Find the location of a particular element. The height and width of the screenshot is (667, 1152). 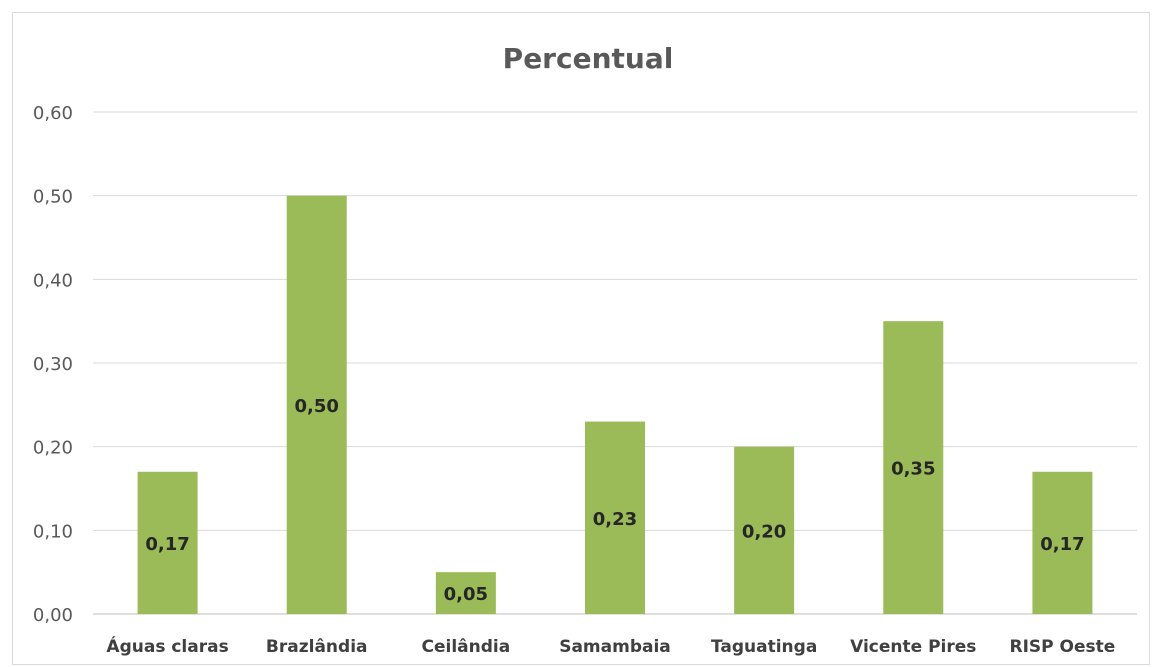

y-tick-label: 0,50 is located at coordinates (53, 197).